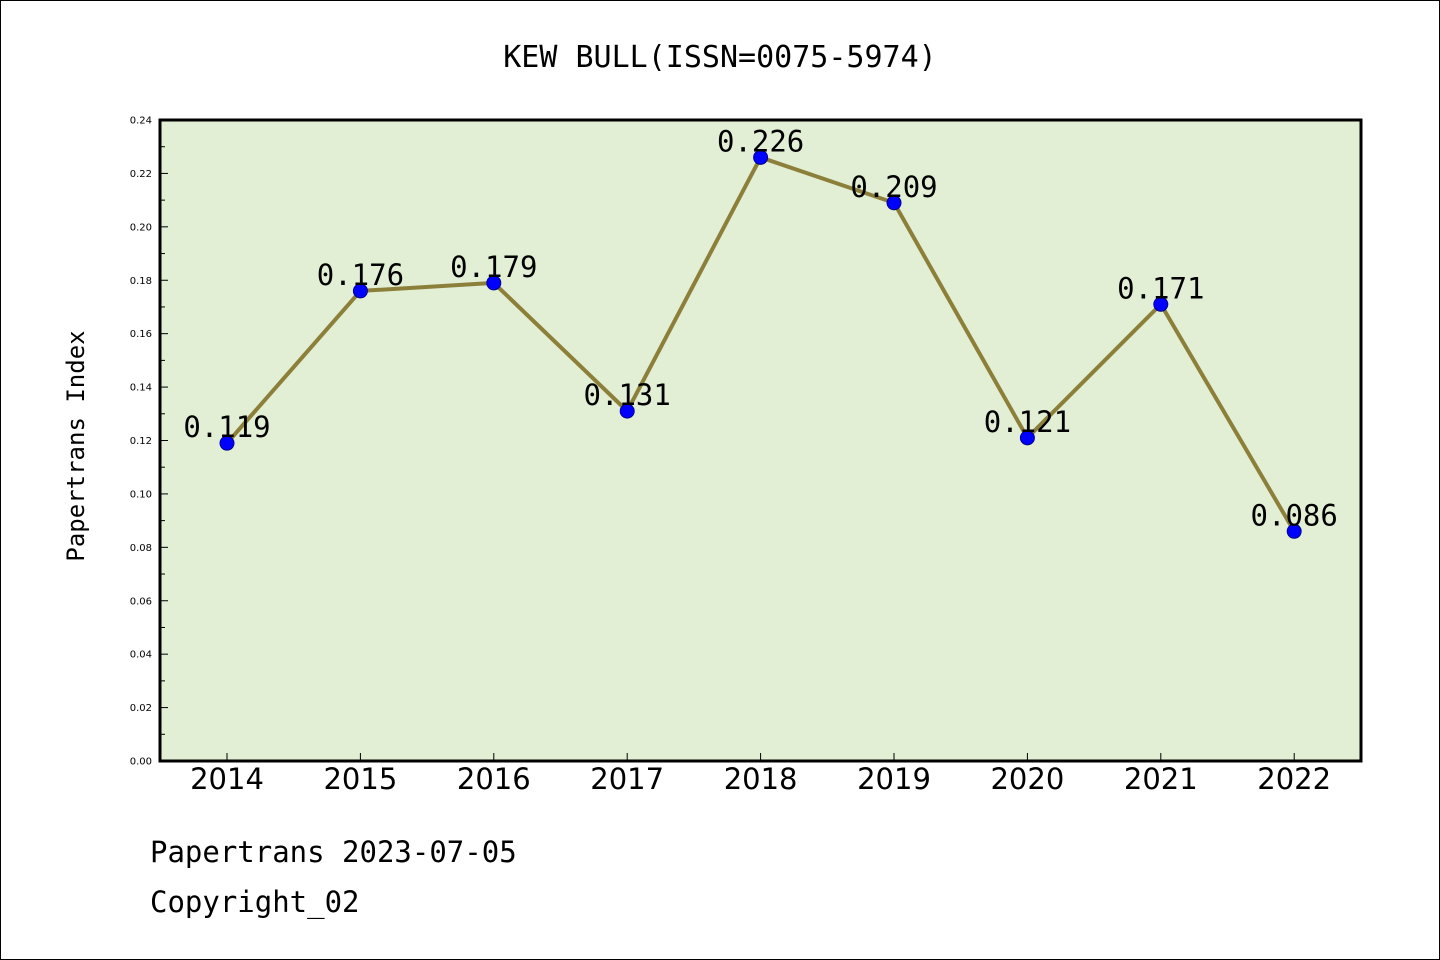 Image resolution: width=1440 pixels, height=960 pixels. I want to click on y-tick-label: 0.10, so click(141, 494).